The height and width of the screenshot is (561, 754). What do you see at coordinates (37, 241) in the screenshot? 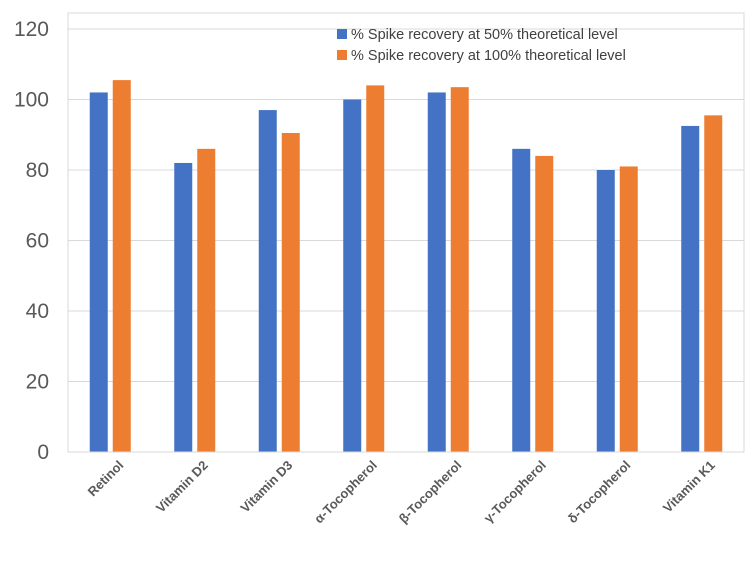
I see `y-tick-label: 60` at bounding box center [37, 241].